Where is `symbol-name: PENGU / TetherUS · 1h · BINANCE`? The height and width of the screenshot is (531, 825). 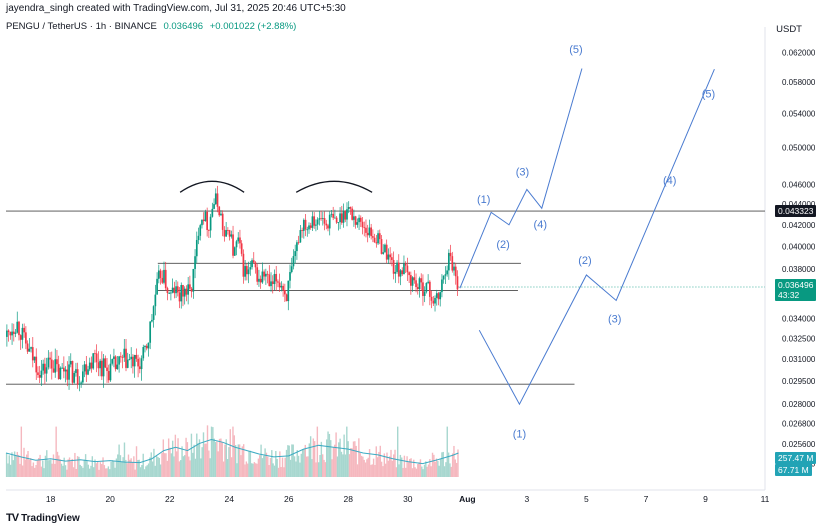
symbol-name: PENGU / TetherUS · 1h · BINANCE is located at coordinates (81, 26).